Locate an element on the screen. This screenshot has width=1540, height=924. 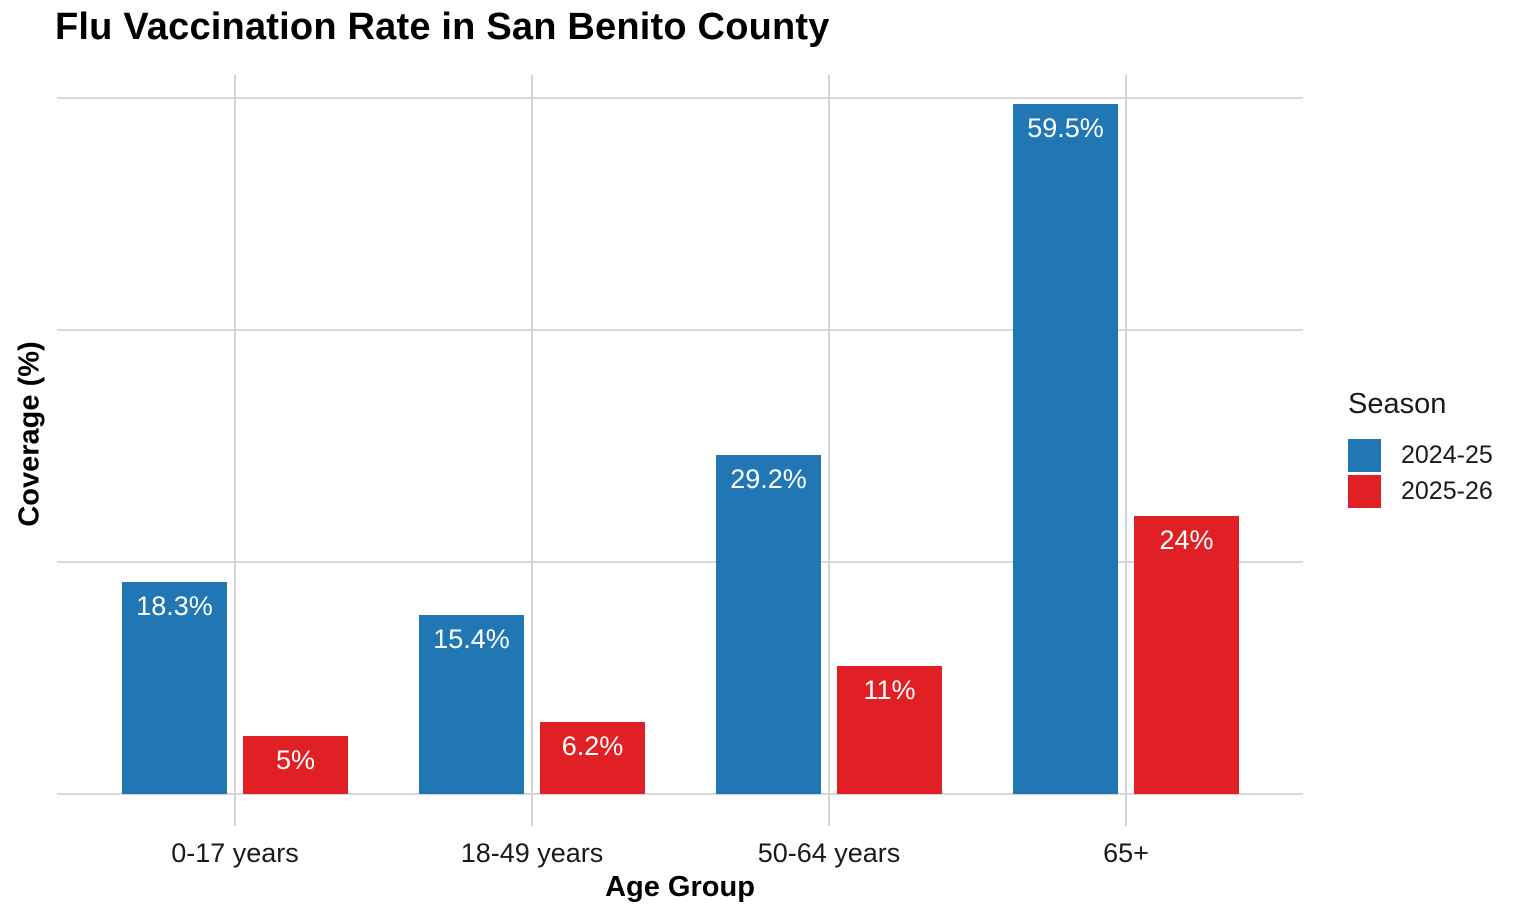
y-axis-title: Coverage (%) is located at coordinates (29, 434).